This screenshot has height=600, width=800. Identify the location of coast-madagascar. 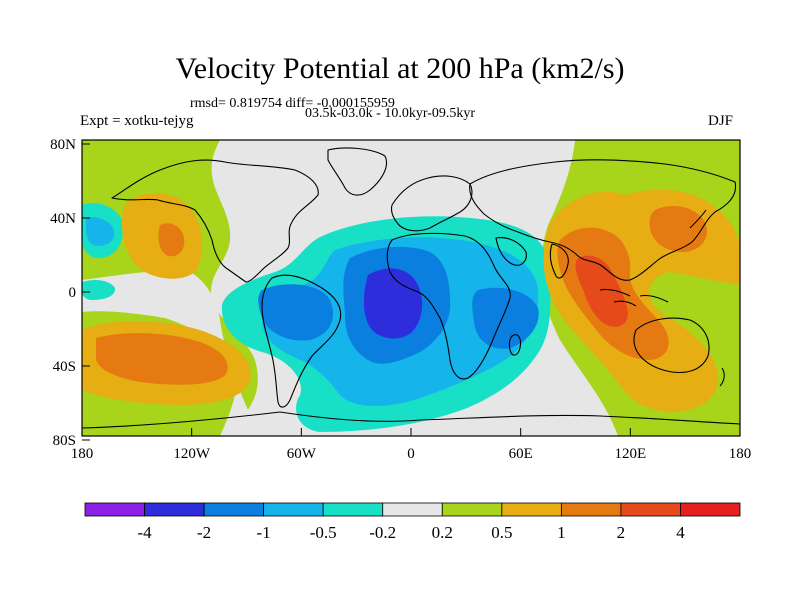
(515, 345).